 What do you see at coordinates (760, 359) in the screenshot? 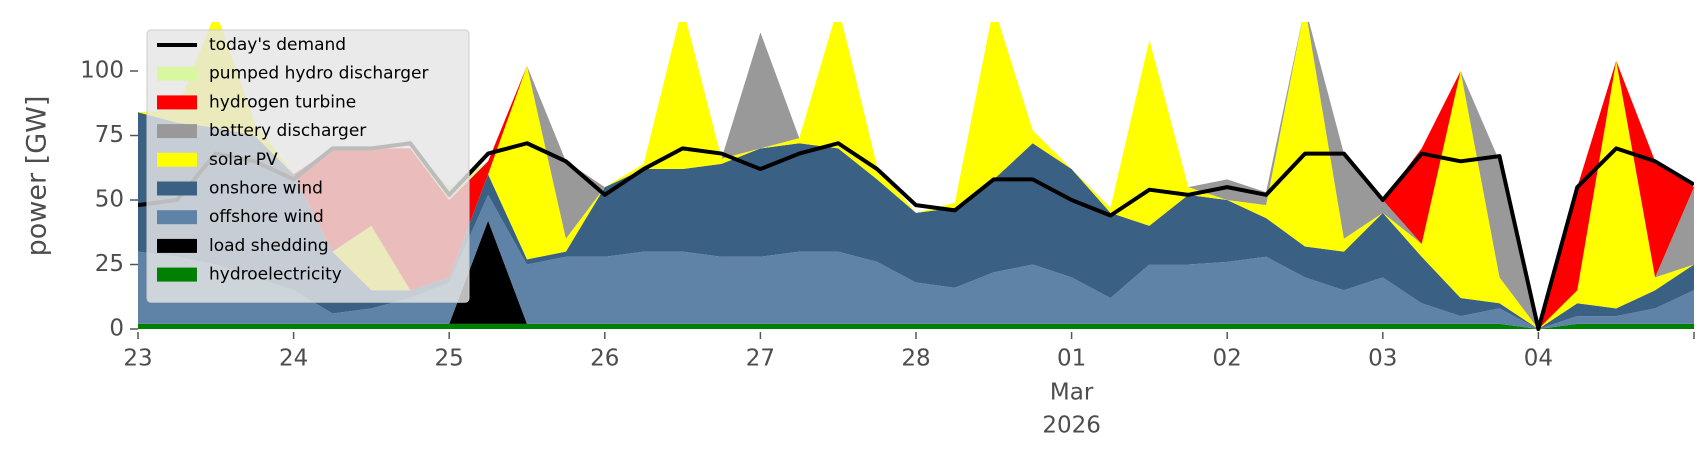
I see `x-tick-label: 27` at bounding box center [760, 359].